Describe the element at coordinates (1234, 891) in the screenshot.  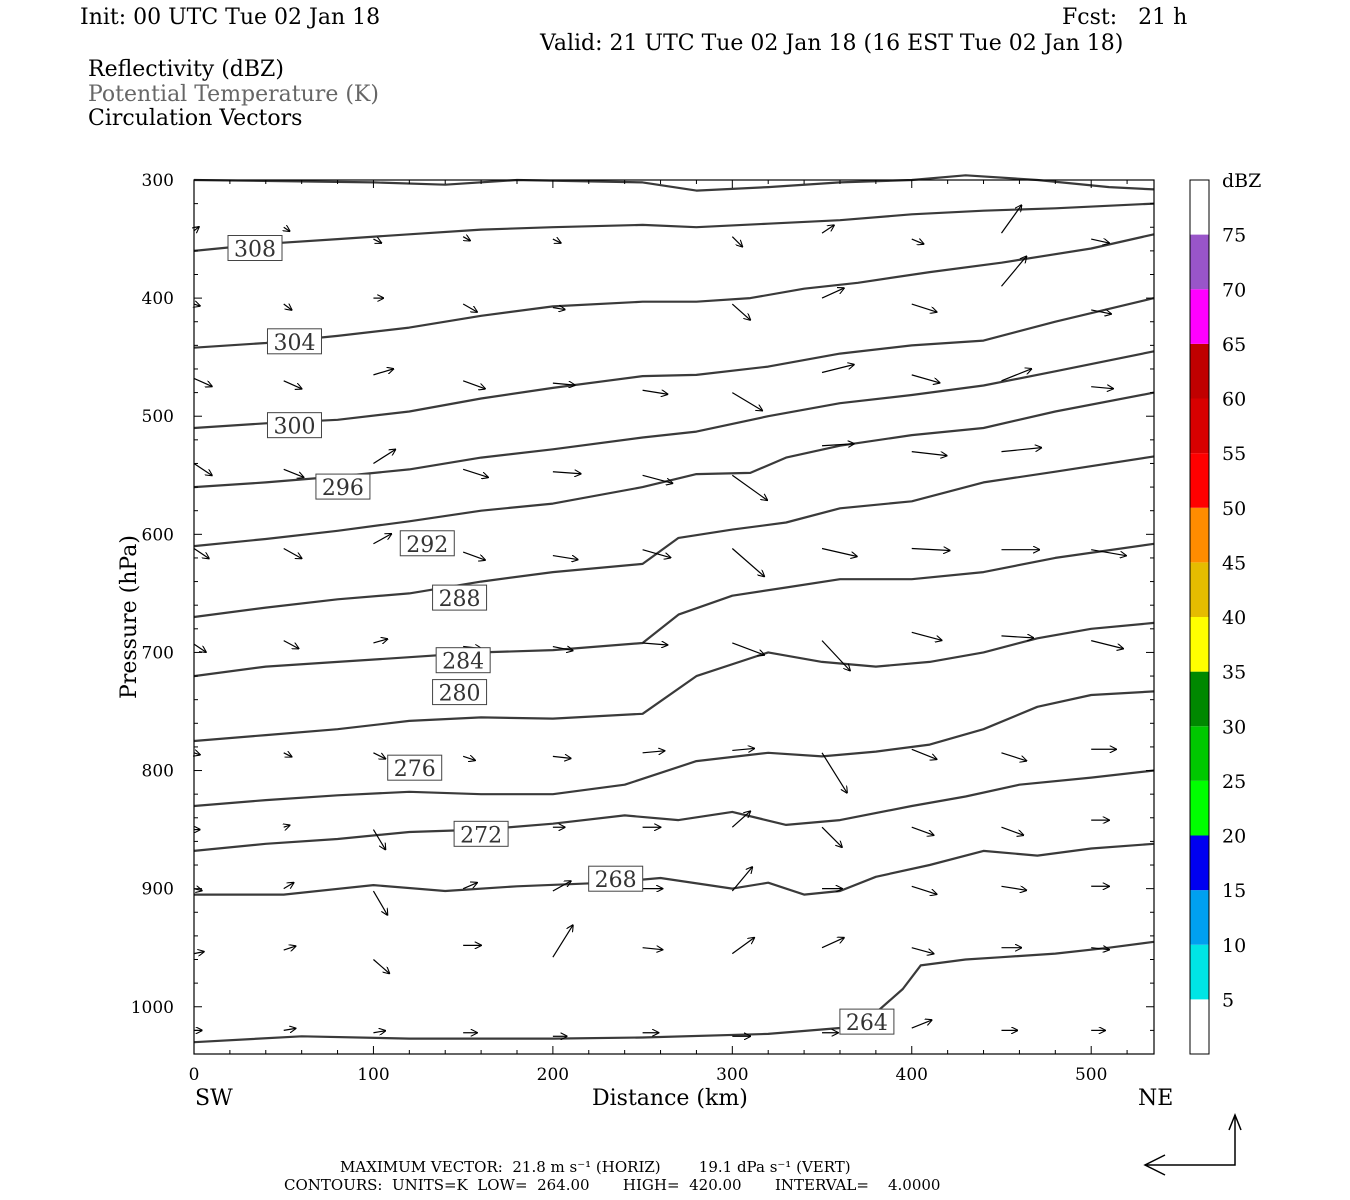
I see `colorbar-label: 15` at that location.